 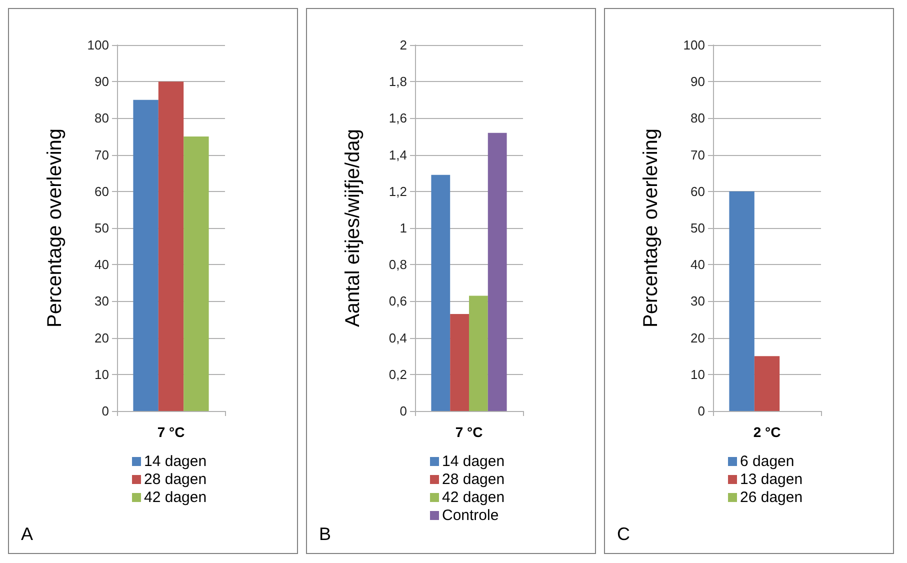 What do you see at coordinates (397, 264) in the screenshot?
I see `y-tick-label: 0,8` at bounding box center [397, 264].